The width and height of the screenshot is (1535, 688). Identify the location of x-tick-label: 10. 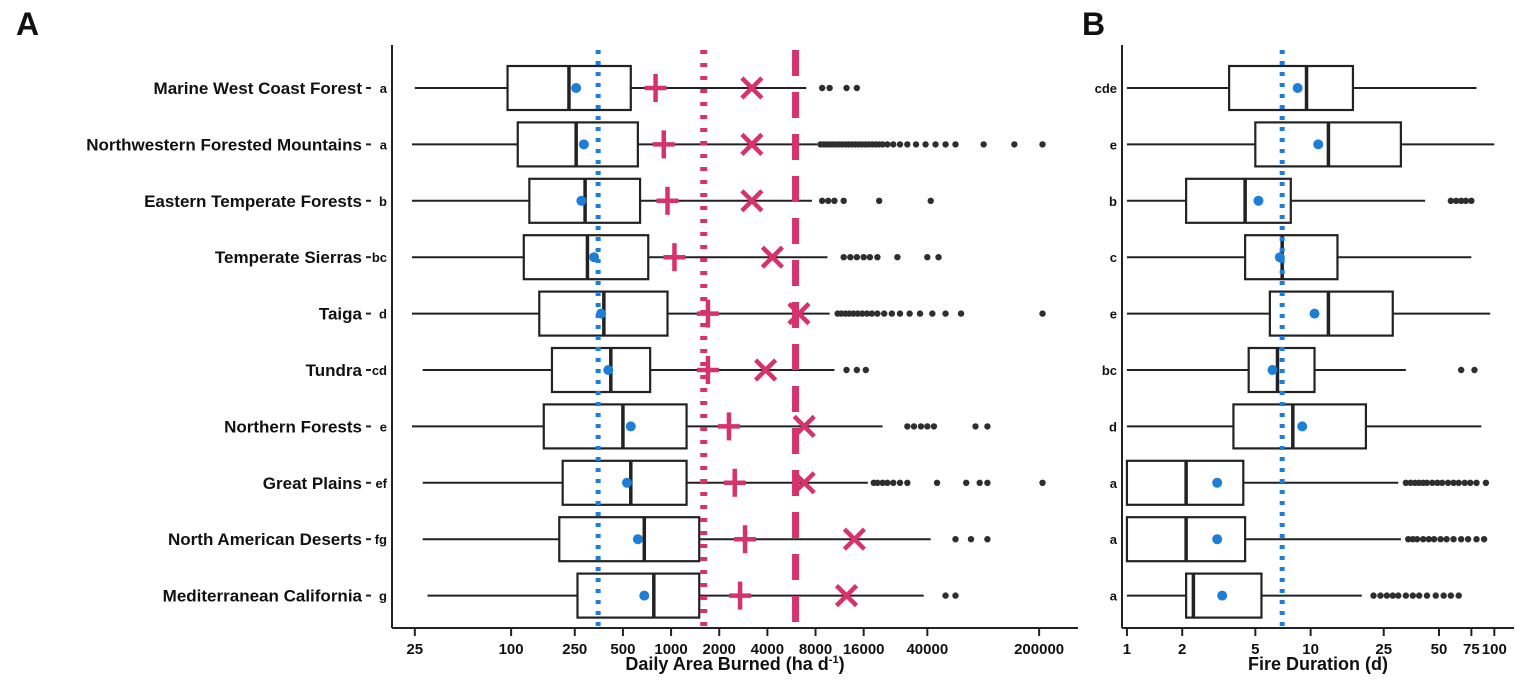
(1310, 649).